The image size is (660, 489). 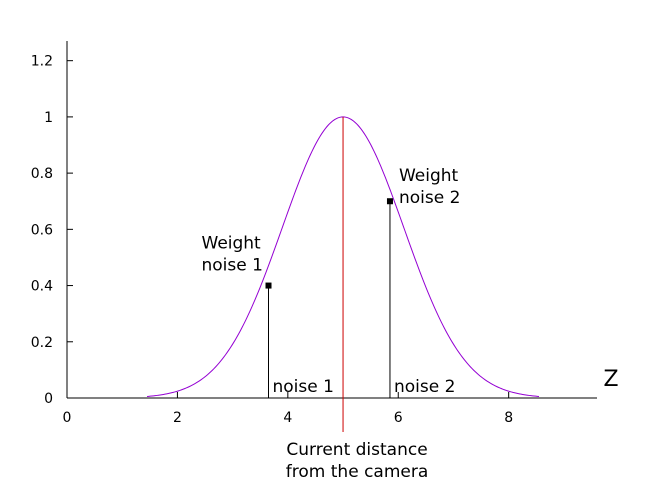 I want to click on y-tick-label: 0.2, so click(x=42, y=343).